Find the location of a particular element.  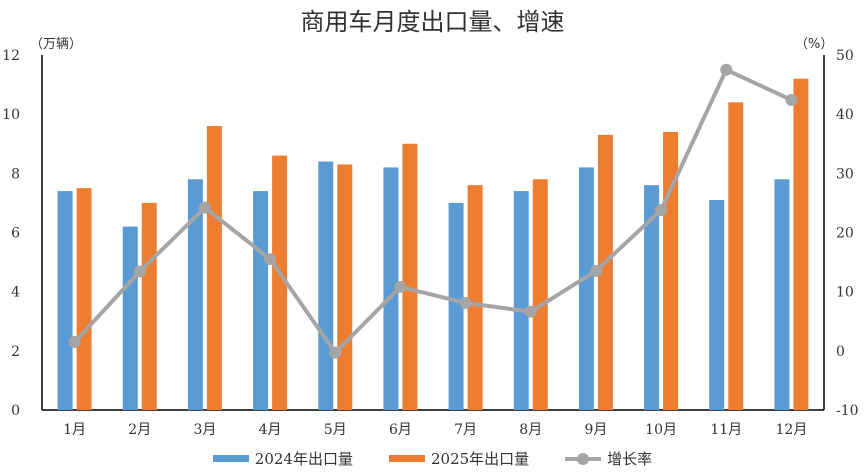

right-axis-tick: 40 is located at coordinates (845, 115).